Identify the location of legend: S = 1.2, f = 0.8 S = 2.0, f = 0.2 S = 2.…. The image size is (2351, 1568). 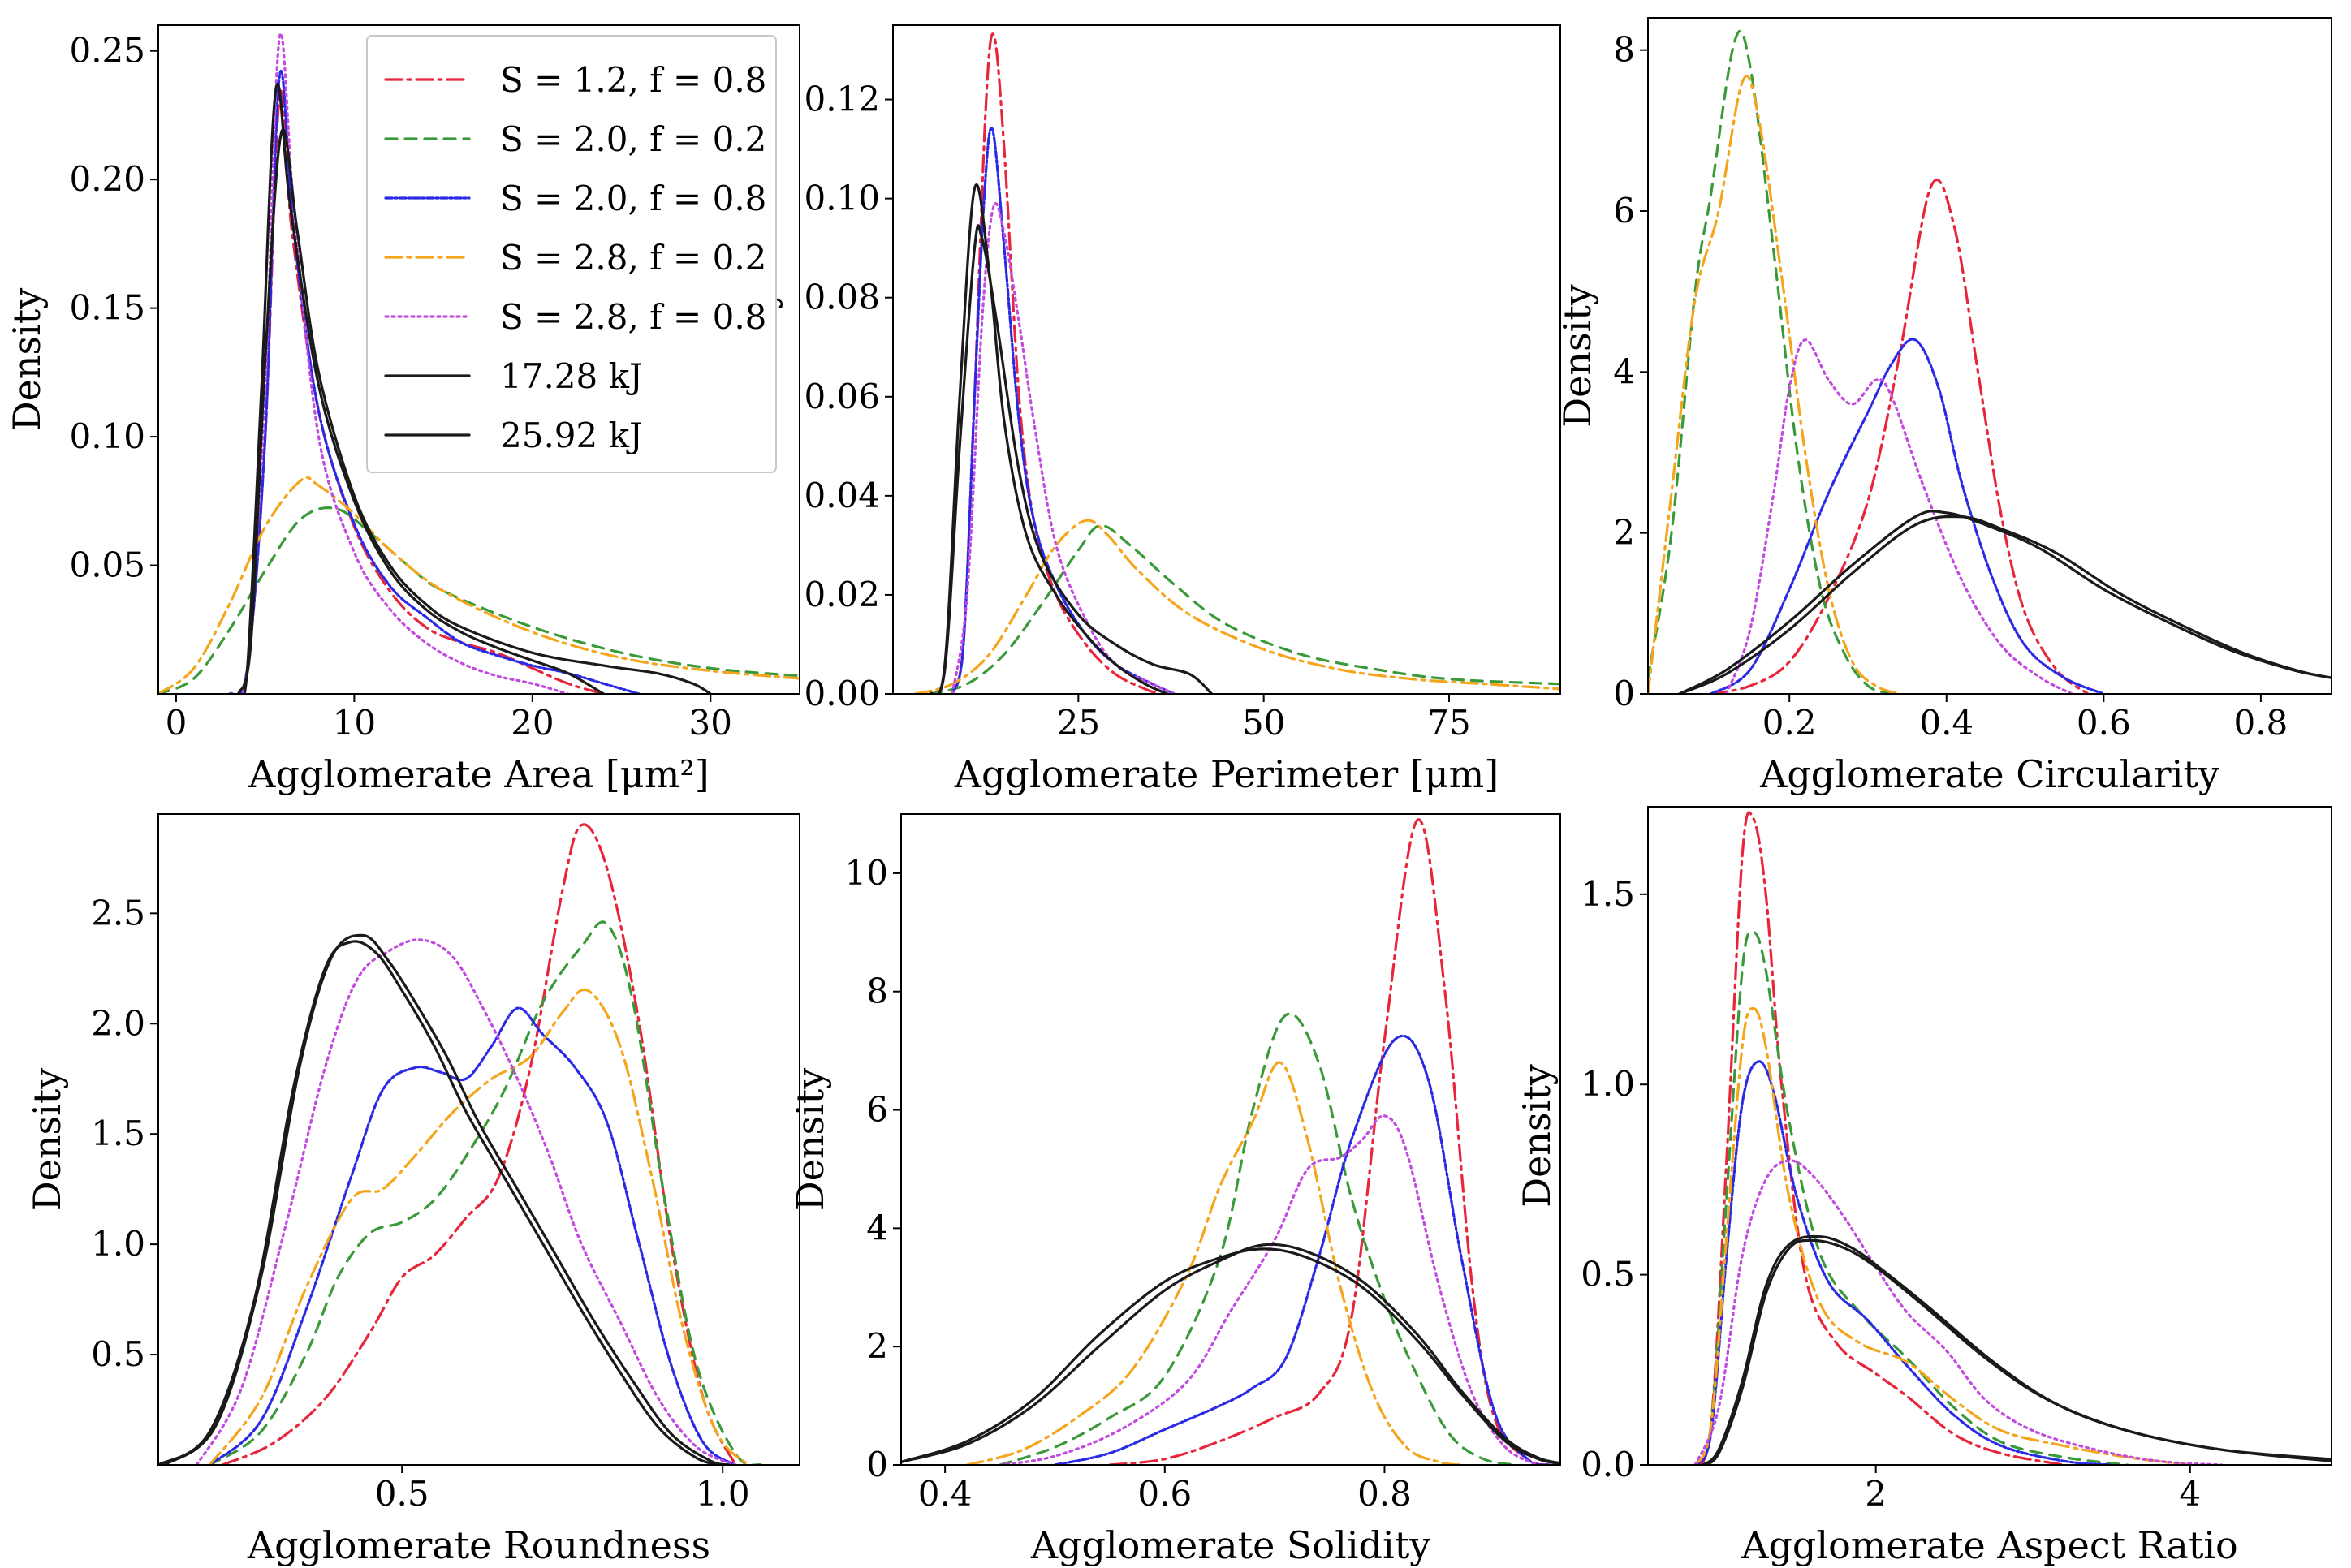
(571, 254).